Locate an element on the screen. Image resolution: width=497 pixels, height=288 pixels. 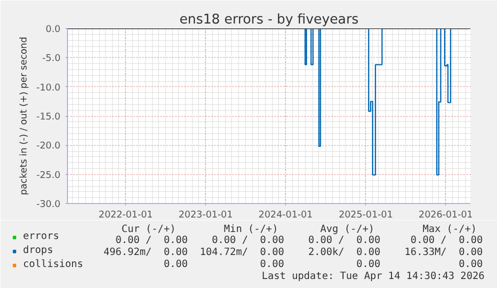
y-tick-label: -15.0 is located at coordinates (48, 117).